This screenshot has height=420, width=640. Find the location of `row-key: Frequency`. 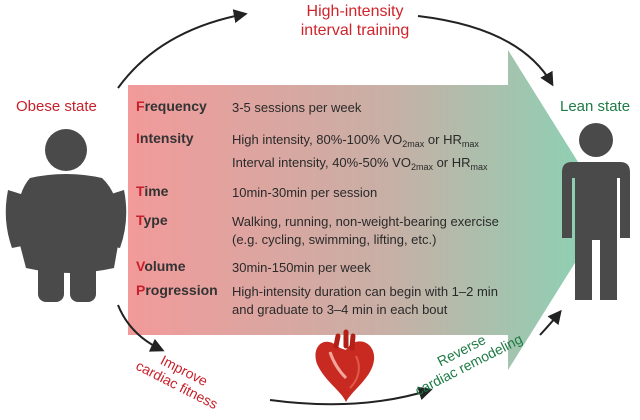

row-key: Frequency is located at coordinates (171, 106).